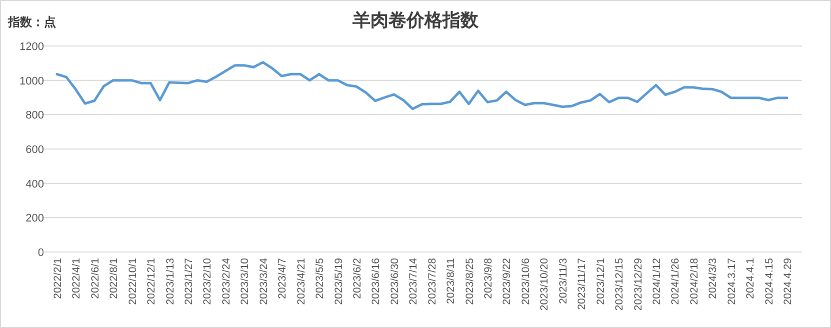 The image size is (831, 328). What do you see at coordinates (95, 278) in the screenshot?
I see `x-tick-label: 2022/6/1` at bounding box center [95, 278].